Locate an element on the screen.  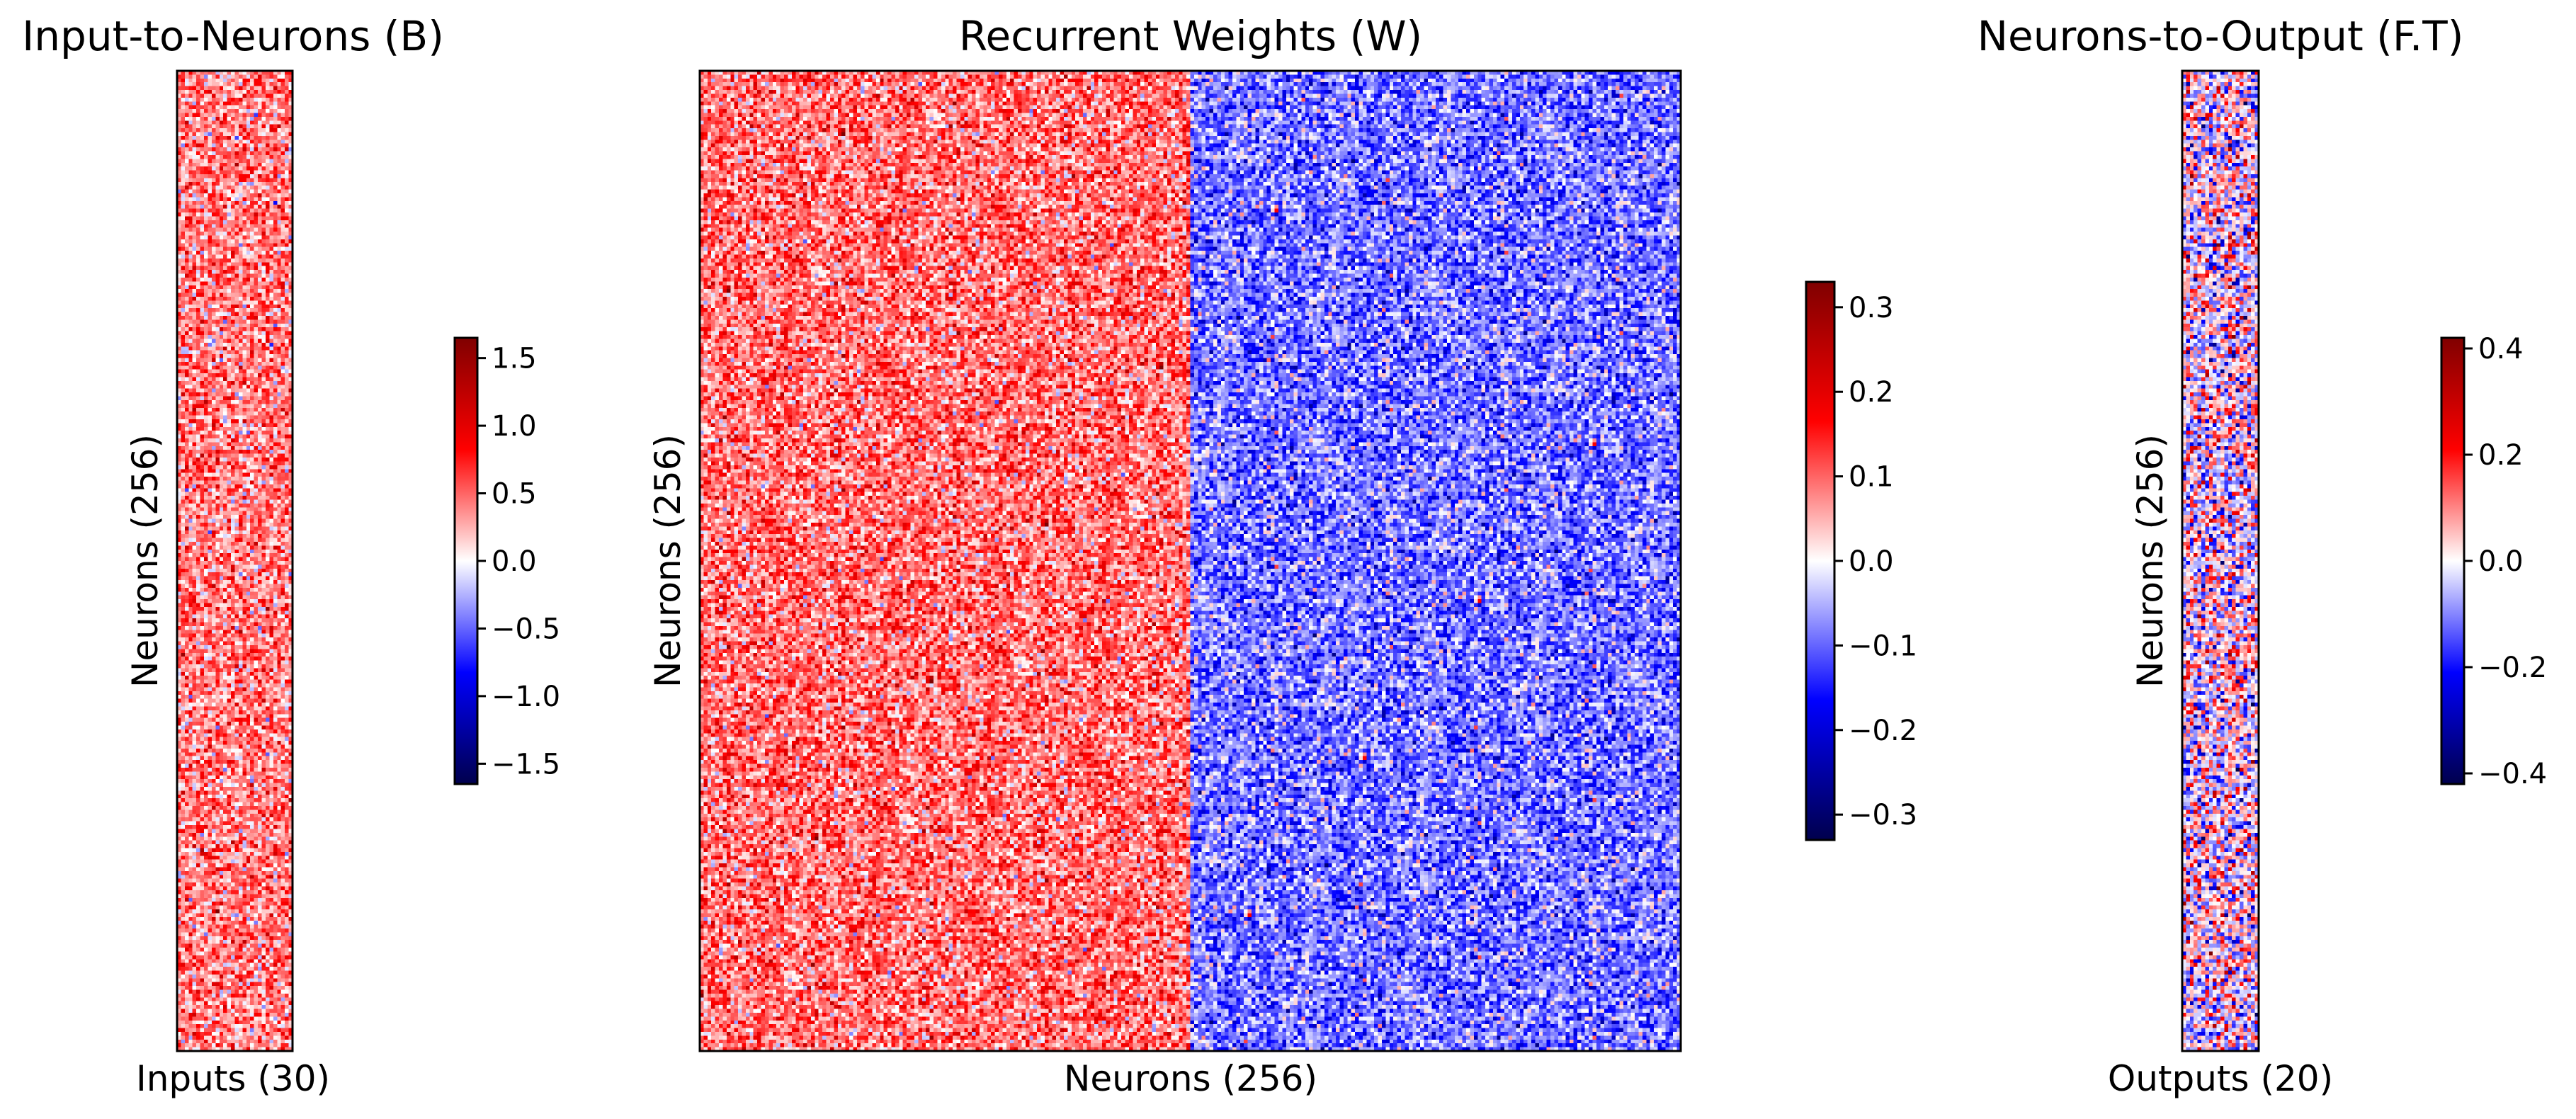
colorbar-tick-label: 0.3 is located at coordinates (1871, 308).